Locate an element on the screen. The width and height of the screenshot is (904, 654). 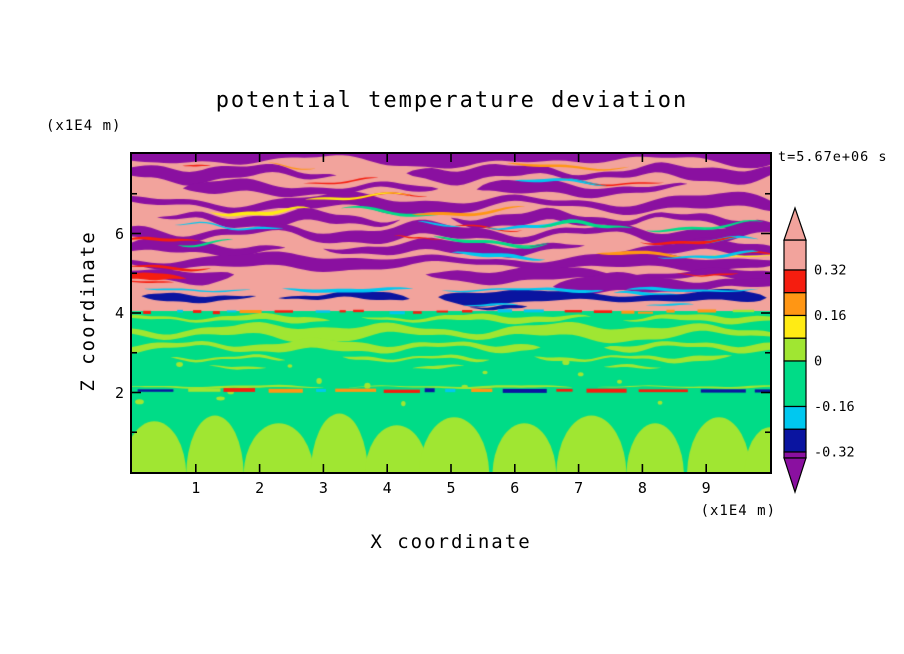
x-tick-label: 7 is located at coordinates (579, 488).